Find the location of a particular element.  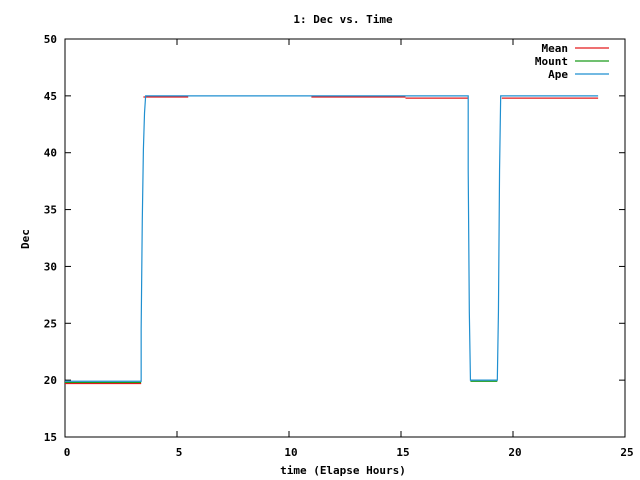

x-tick-label: 5 is located at coordinates (179, 452).